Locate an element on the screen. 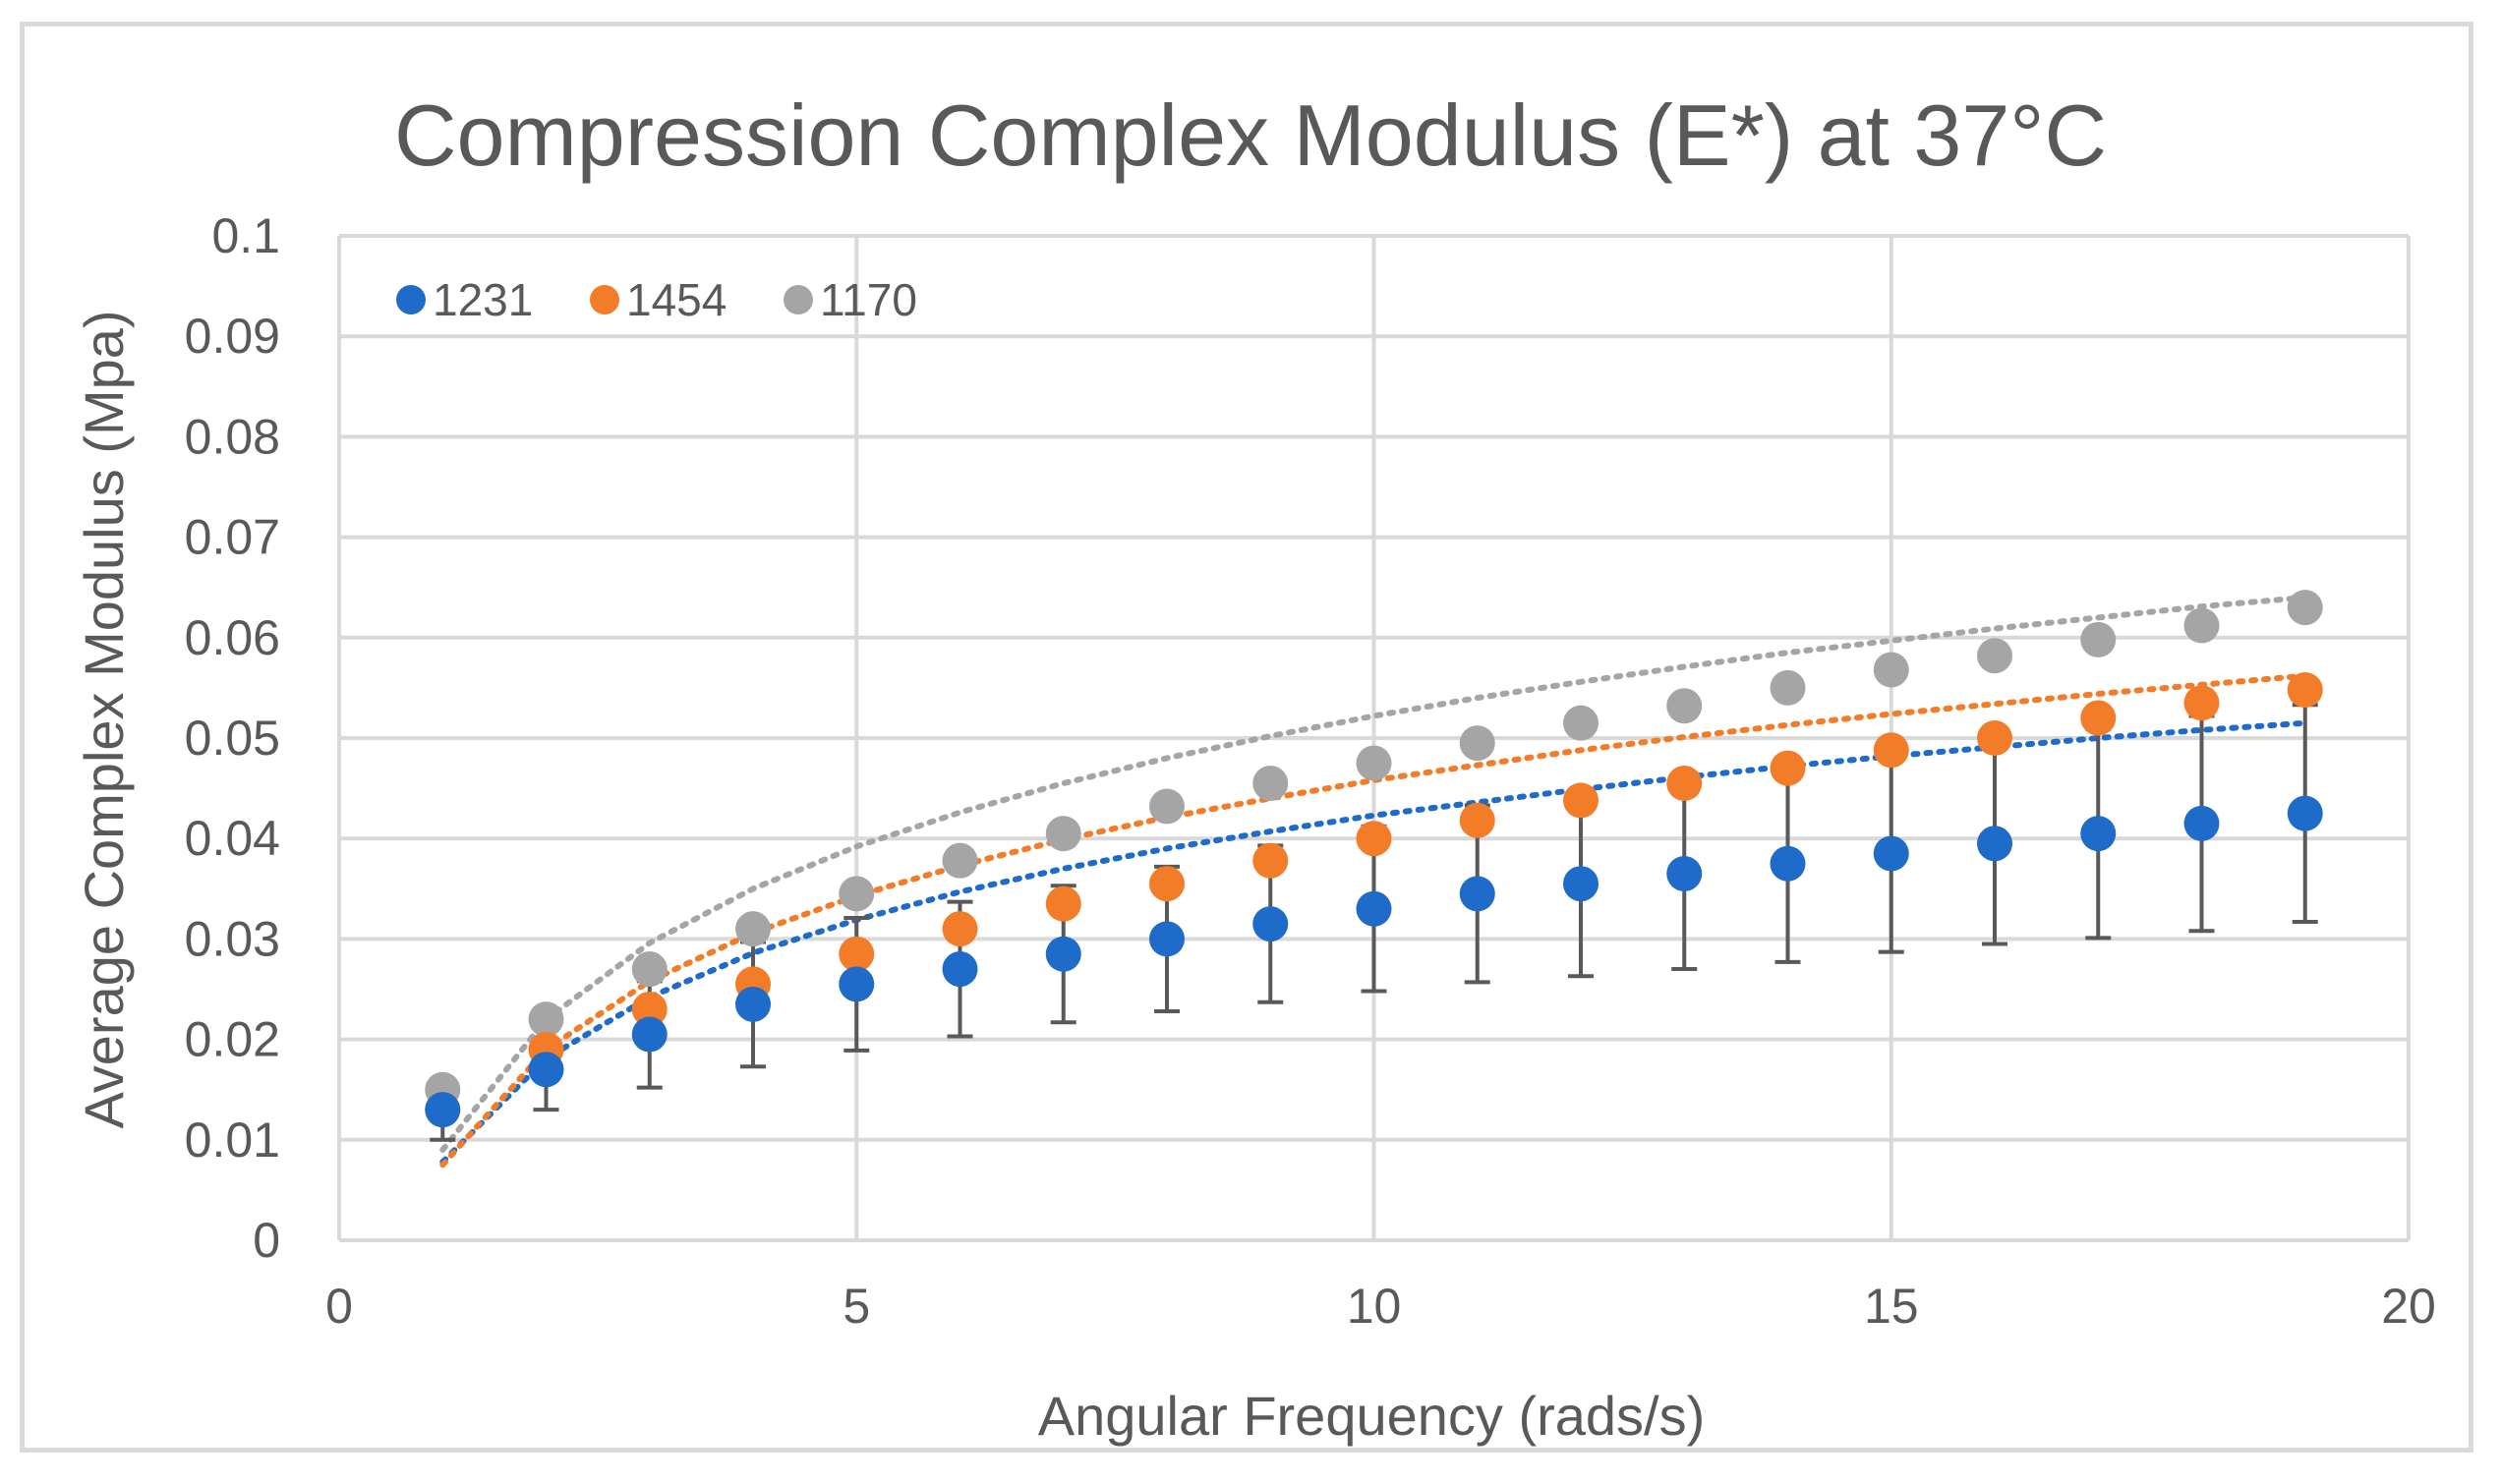  y-axis-title: Average Complex Modulus (Mpa) is located at coordinates (104, 719).